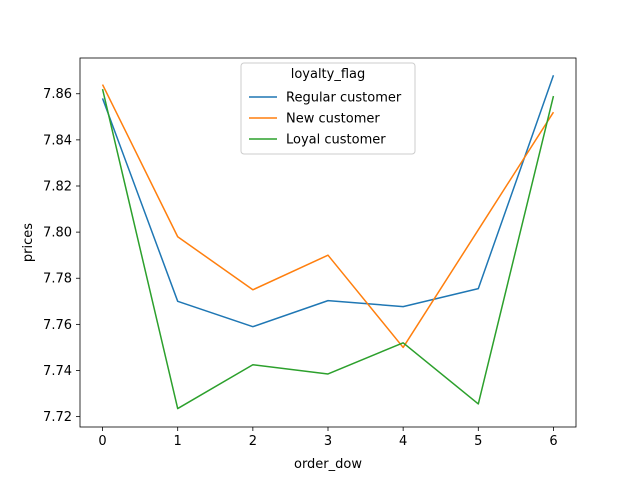 This screenshot has width=640, height=480. I want to click on y-tick-label: 7.86, so click(57, 94).